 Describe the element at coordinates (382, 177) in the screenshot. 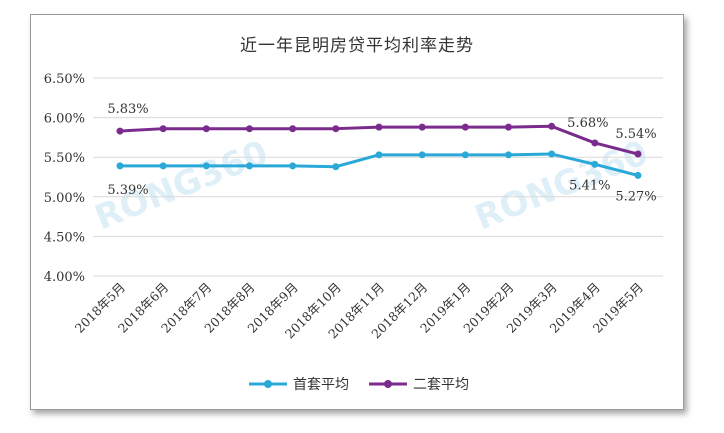

I see `series-1: 5.39% 5.41% 5.27%` at that location.